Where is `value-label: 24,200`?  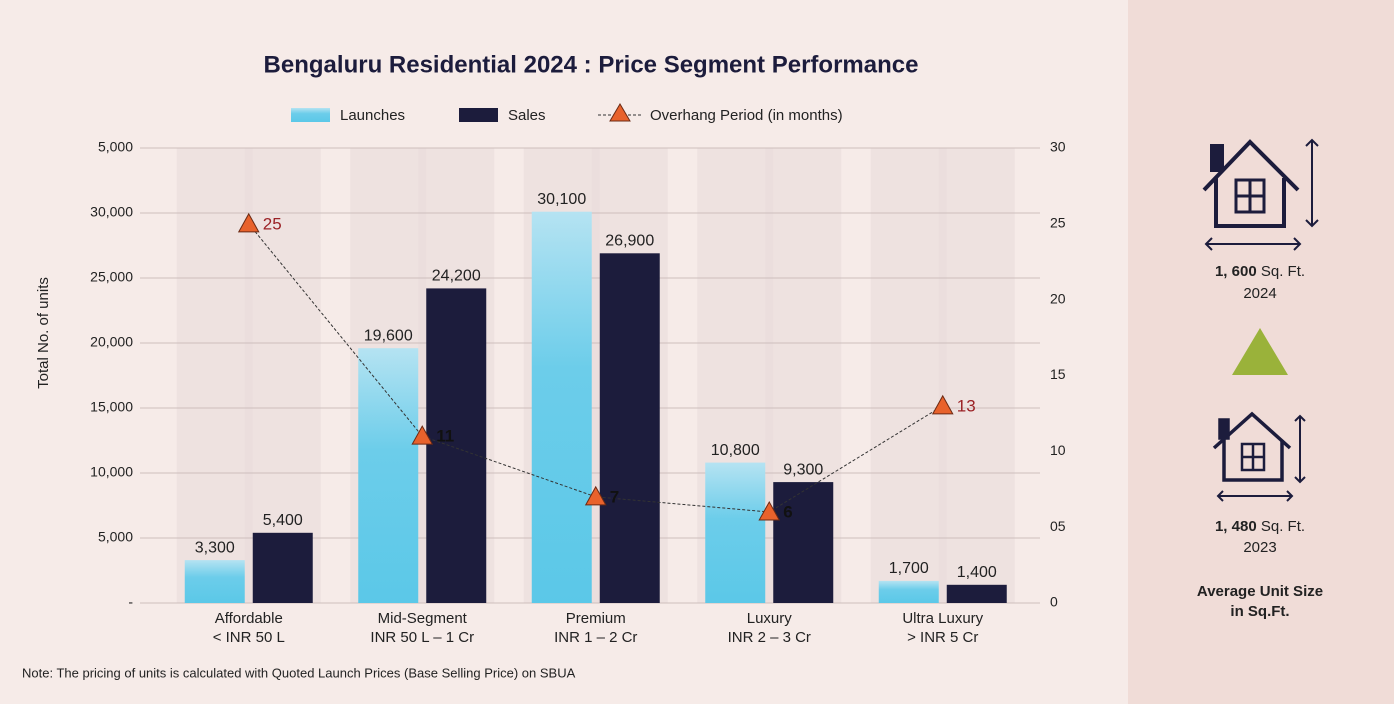
value-label: 24,200 is located at coordinates (456, 276).